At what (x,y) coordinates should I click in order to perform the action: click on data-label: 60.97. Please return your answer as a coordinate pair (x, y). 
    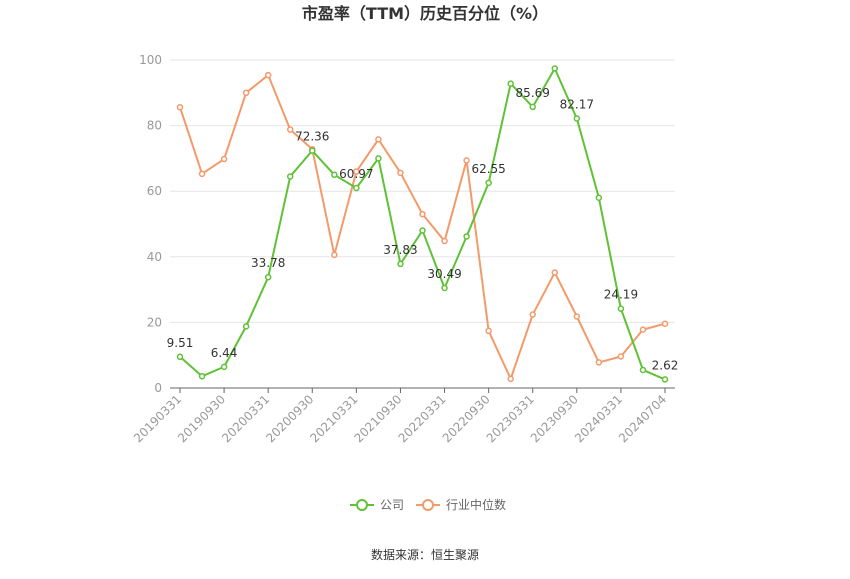
    Looking at the image, I should click on (356, 174).